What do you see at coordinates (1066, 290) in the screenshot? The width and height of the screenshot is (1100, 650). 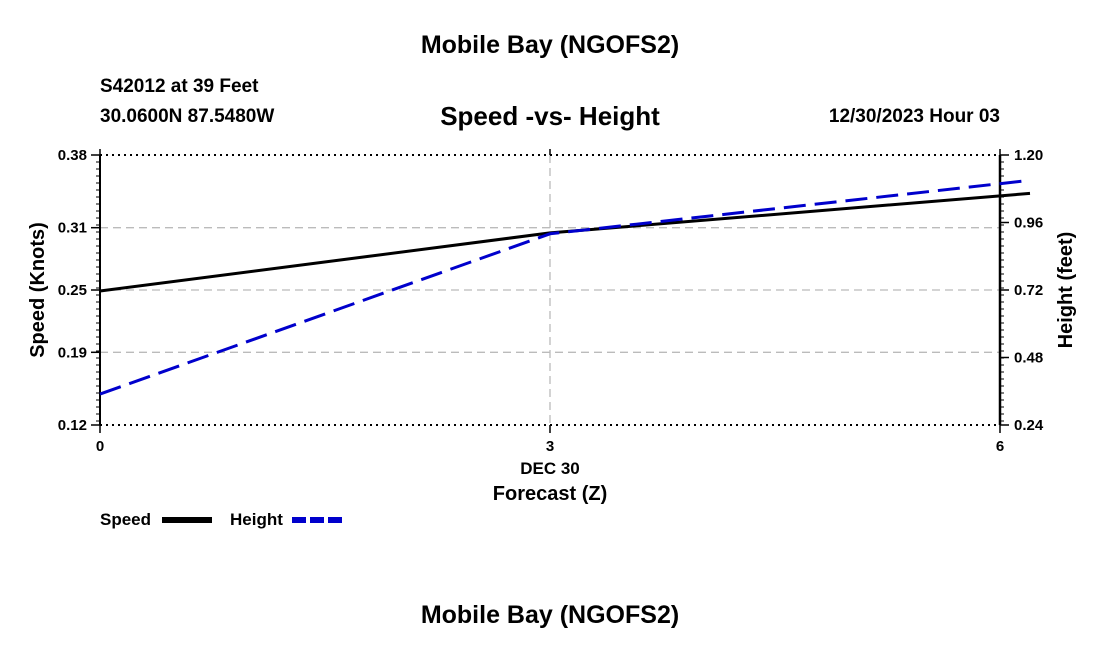 I see `right-axis-label: Height (feet)` at bounding box center [1066, 290].